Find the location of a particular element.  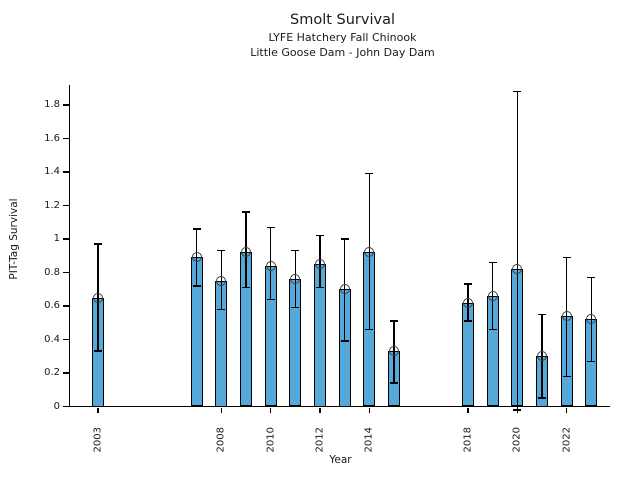

error-bar-line is located at coordinates (517, 250).